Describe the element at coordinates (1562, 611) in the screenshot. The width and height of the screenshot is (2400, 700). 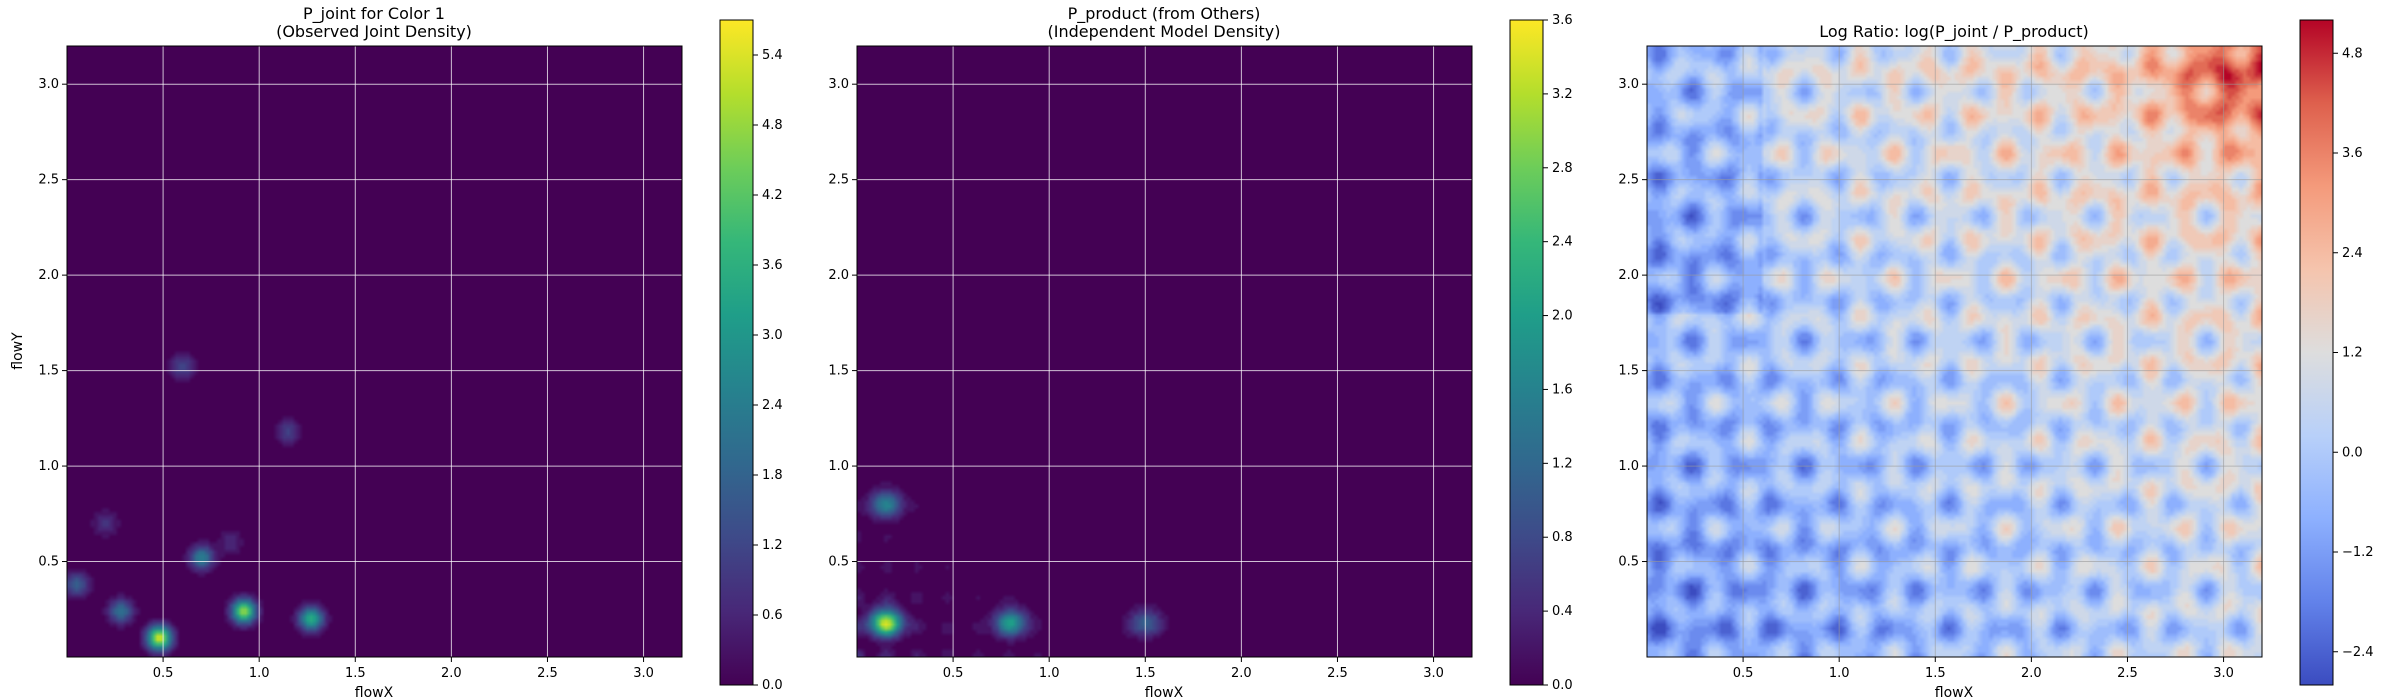
I see `colorbar-tick-label: 0.4` at that location.